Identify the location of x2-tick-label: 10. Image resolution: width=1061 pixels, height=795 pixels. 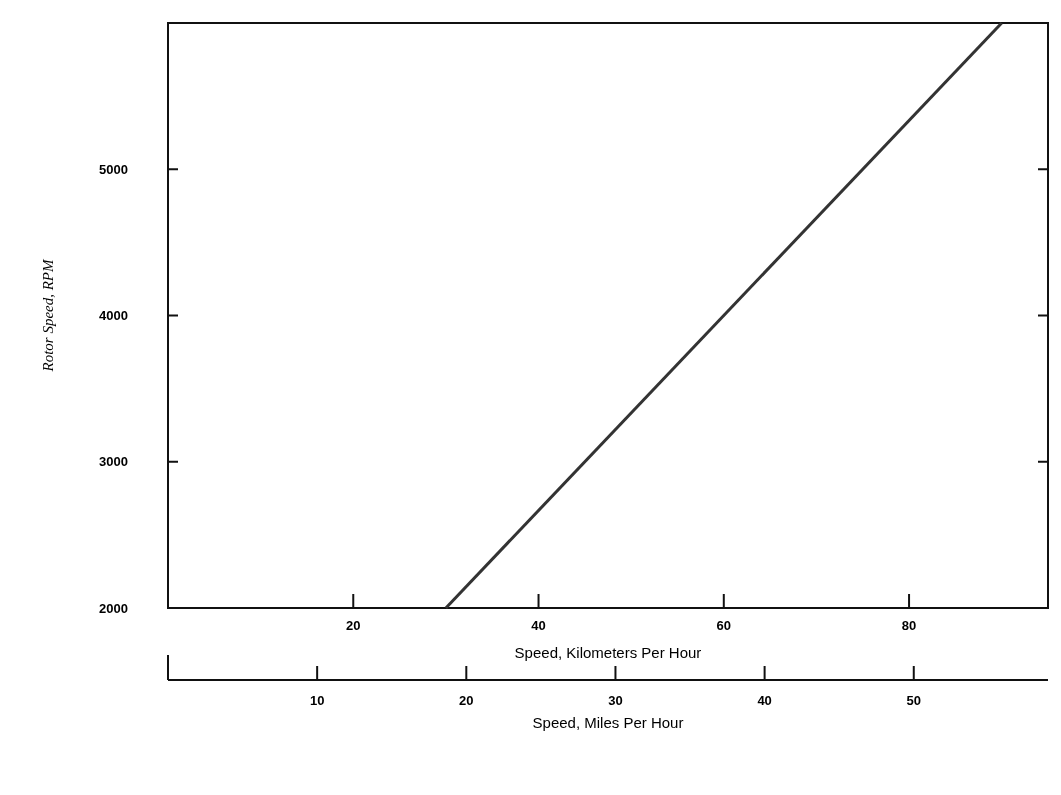
(317, 700).